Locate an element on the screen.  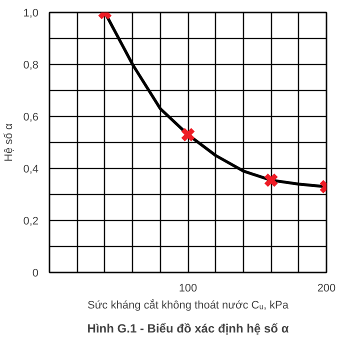
x-axis-title: Sức kháng cắt không thoát nước Cᵤ, kPa is located at coordinates (188, 305).